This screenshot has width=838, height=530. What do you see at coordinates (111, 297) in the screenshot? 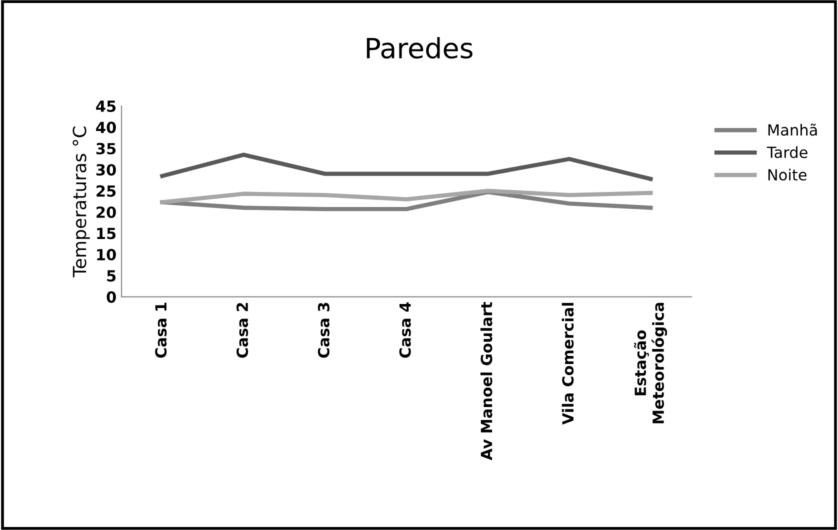
I see `y-tick-label: 0` at bounding box center [111, 297].